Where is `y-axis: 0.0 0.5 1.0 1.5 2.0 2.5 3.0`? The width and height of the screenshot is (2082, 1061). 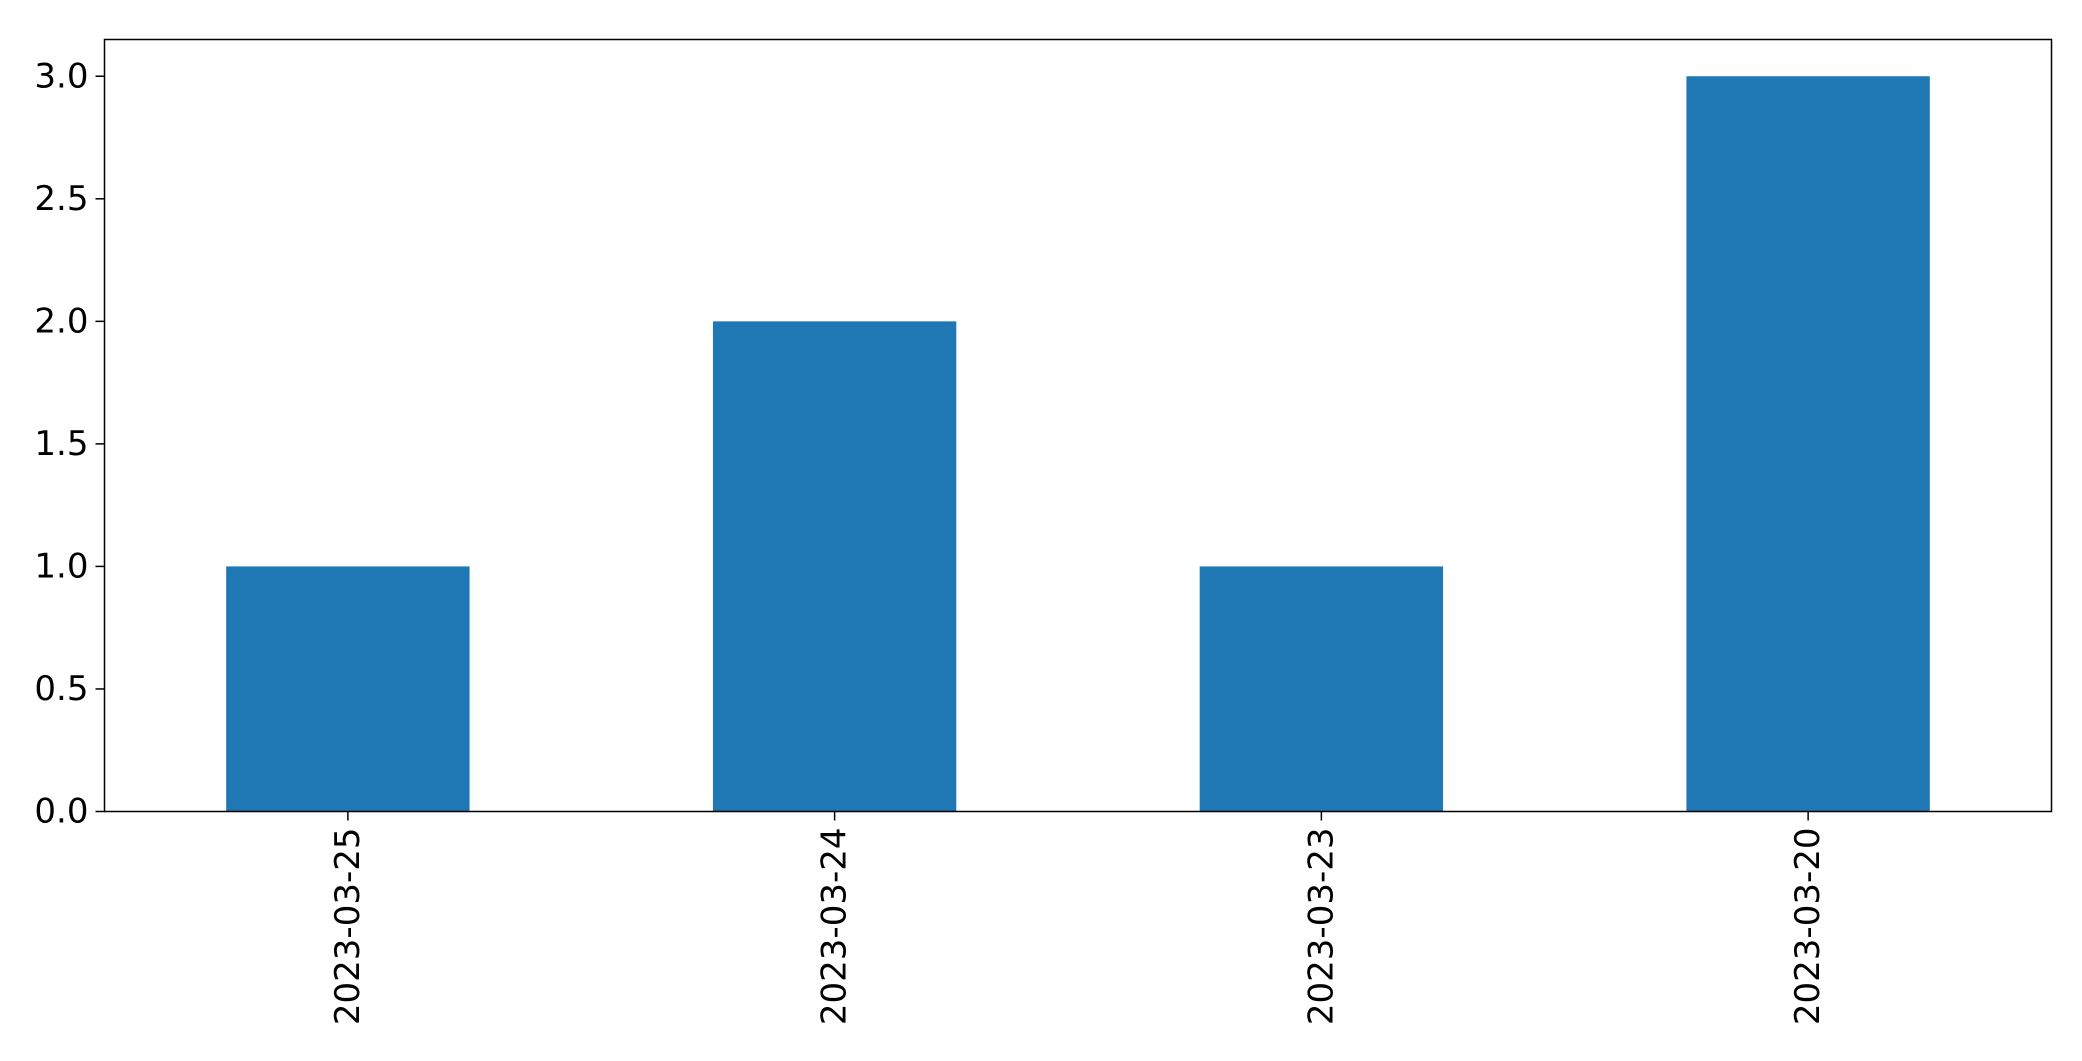
y-axis: 0.0 0.5 1.0 1.5 2.0 2.5 3.0 is located at coordinates (69, 444).